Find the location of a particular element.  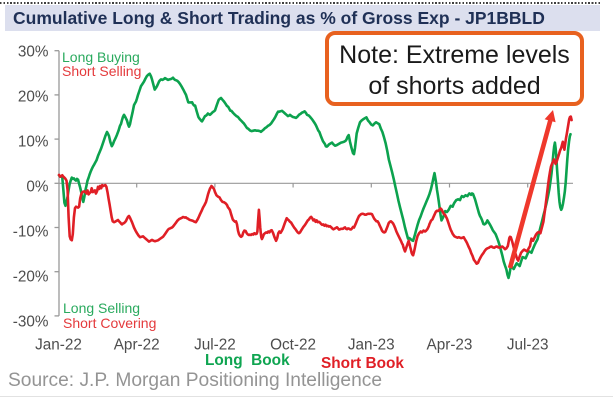

svg-text: Apr-23 is located at coordinates (450, 345).